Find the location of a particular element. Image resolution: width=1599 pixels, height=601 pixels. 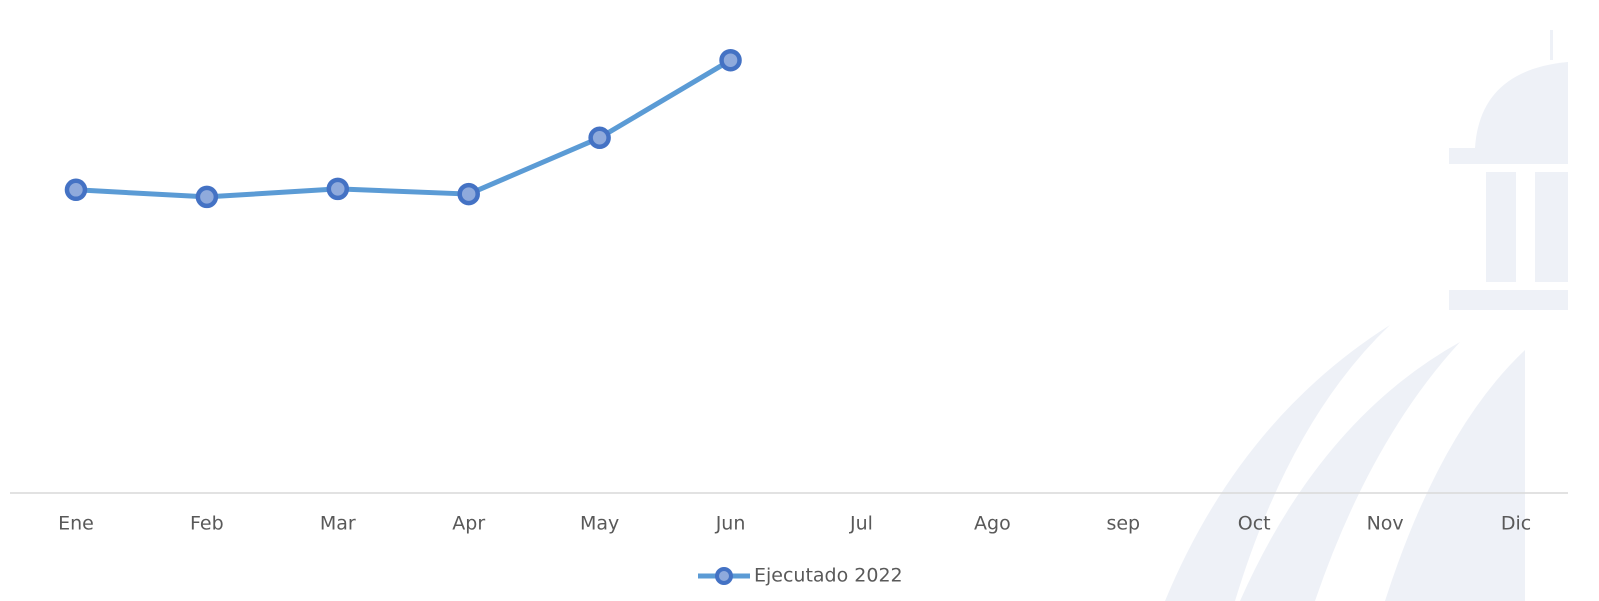

x-tick-label: Dic is located at coordinates (1516, 524).